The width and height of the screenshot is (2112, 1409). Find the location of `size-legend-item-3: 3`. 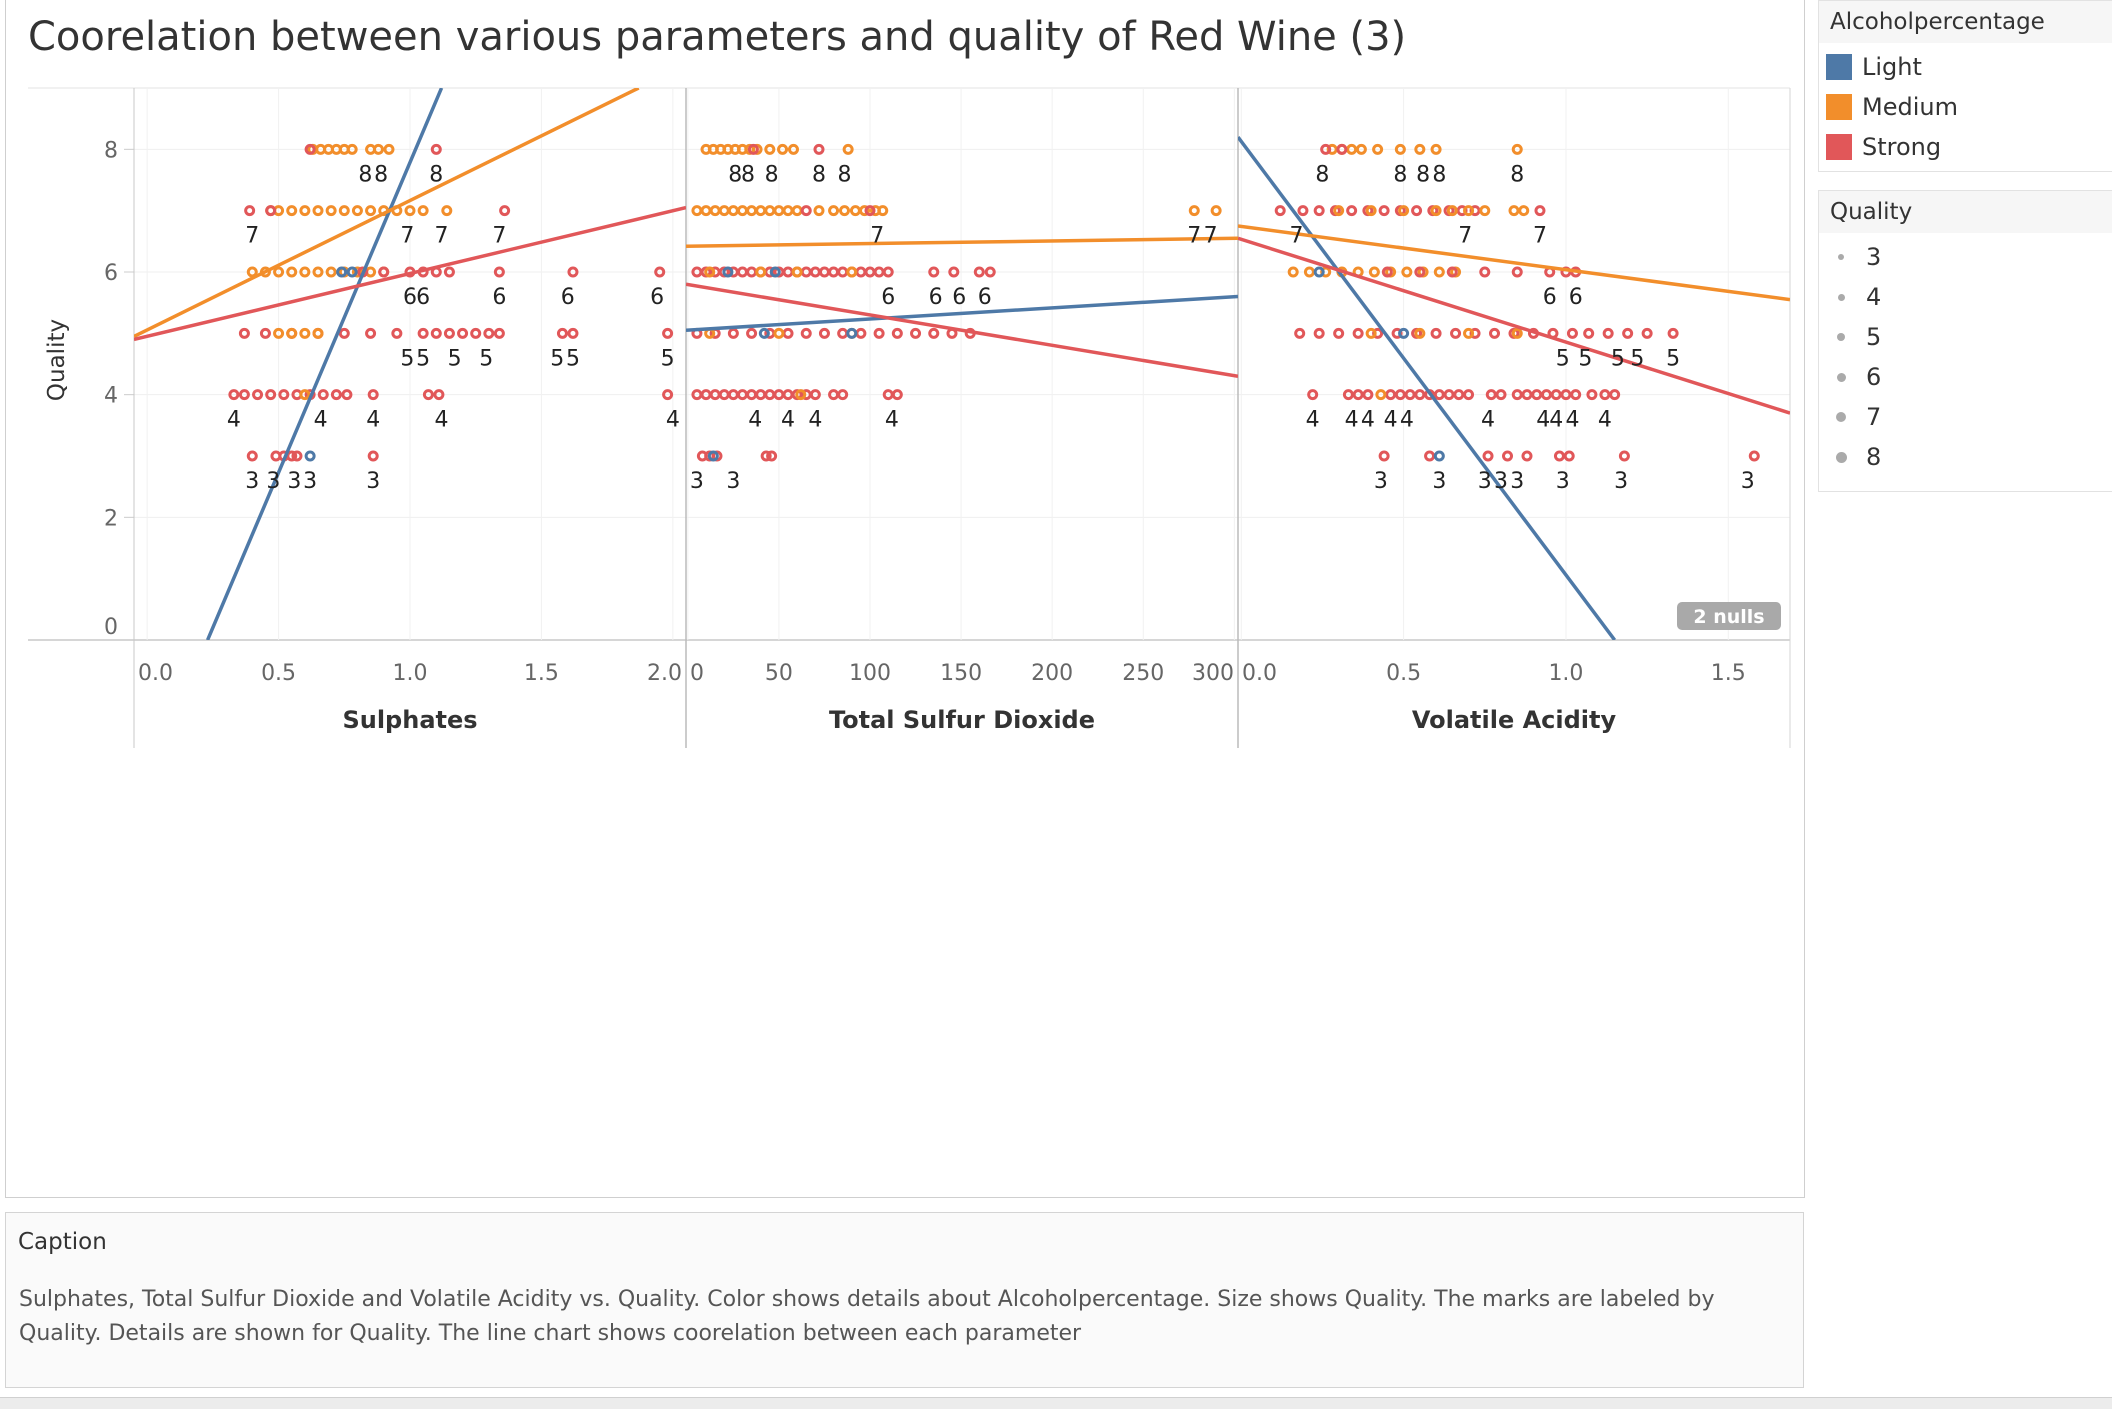

size-legend-item-3: 3 is located at coordinates (1965, 257).